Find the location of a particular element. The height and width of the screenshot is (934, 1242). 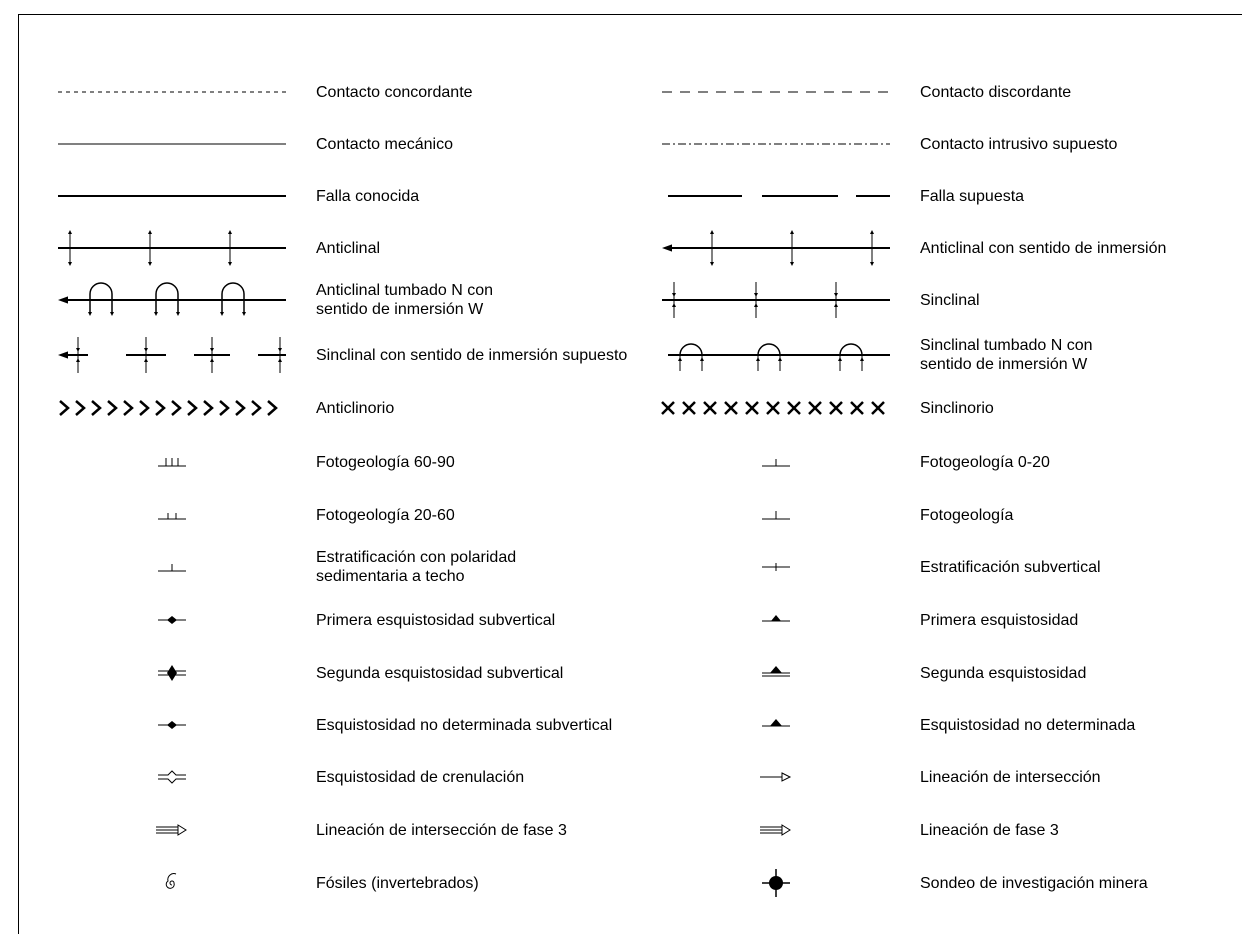

photogeology-icon is located at coordinates (776, 515).